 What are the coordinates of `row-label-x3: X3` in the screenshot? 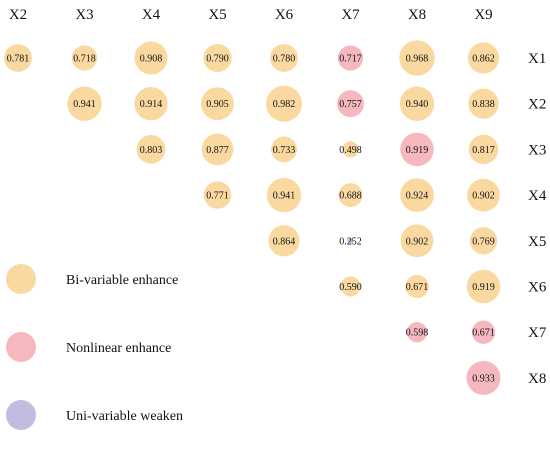 It's located at (537, 150).